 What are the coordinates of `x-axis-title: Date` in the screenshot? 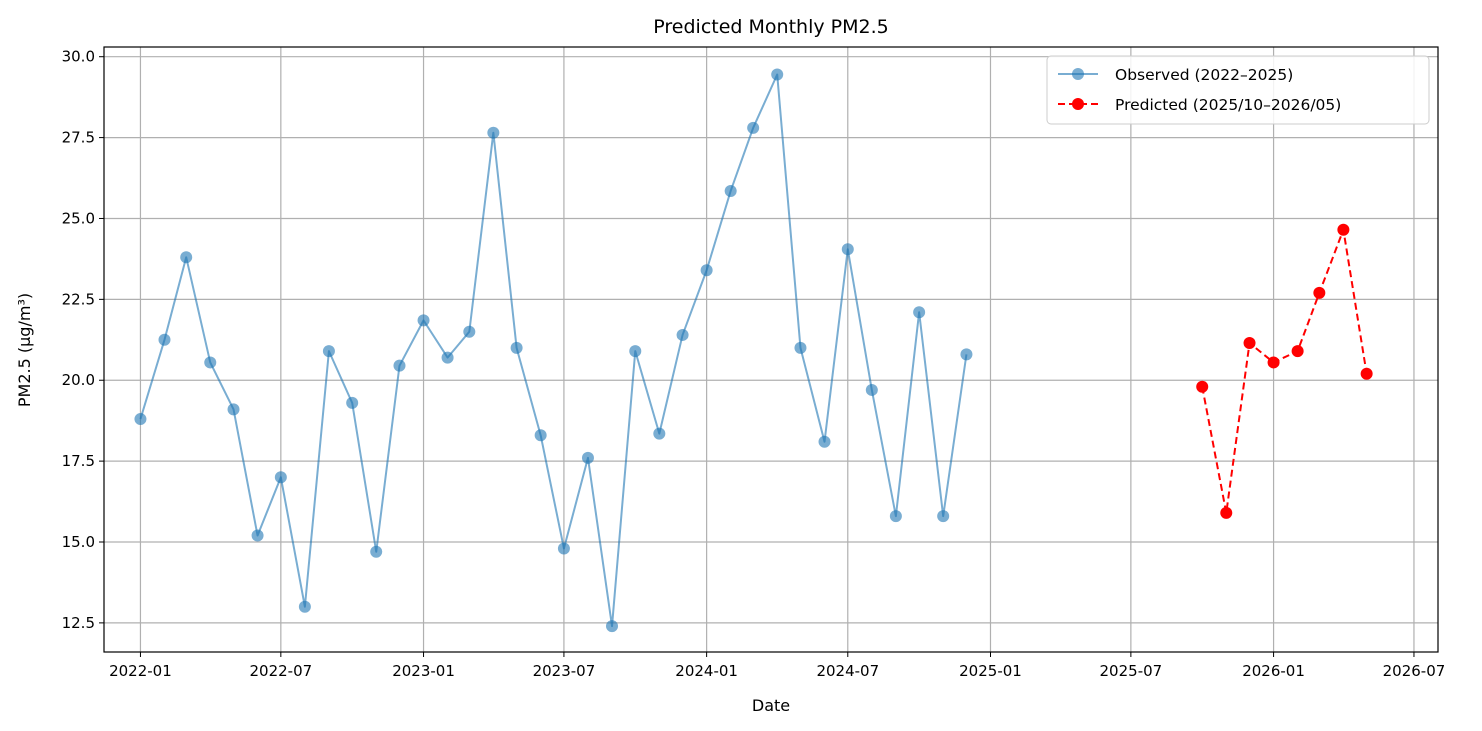 It's located at (771, 705).